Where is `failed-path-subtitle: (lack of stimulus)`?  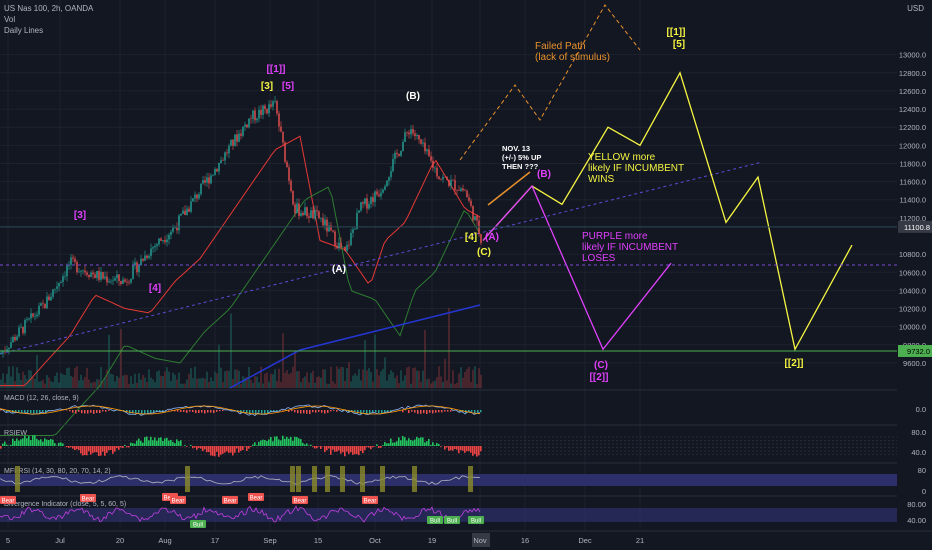 failed-path-subtitle: (lack of stimulus) is located at coordinates (572, 57).